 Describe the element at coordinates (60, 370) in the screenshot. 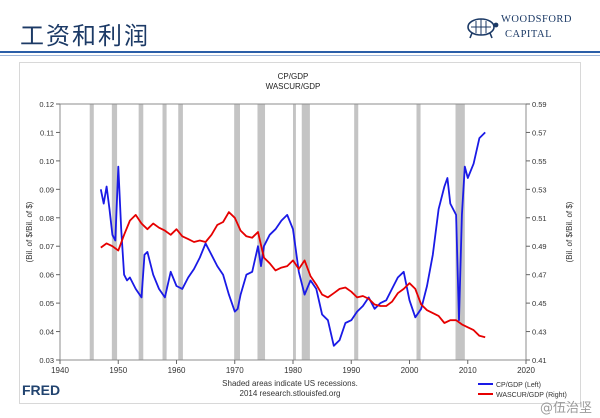

I see `x-tick-label: 1940` at that location.